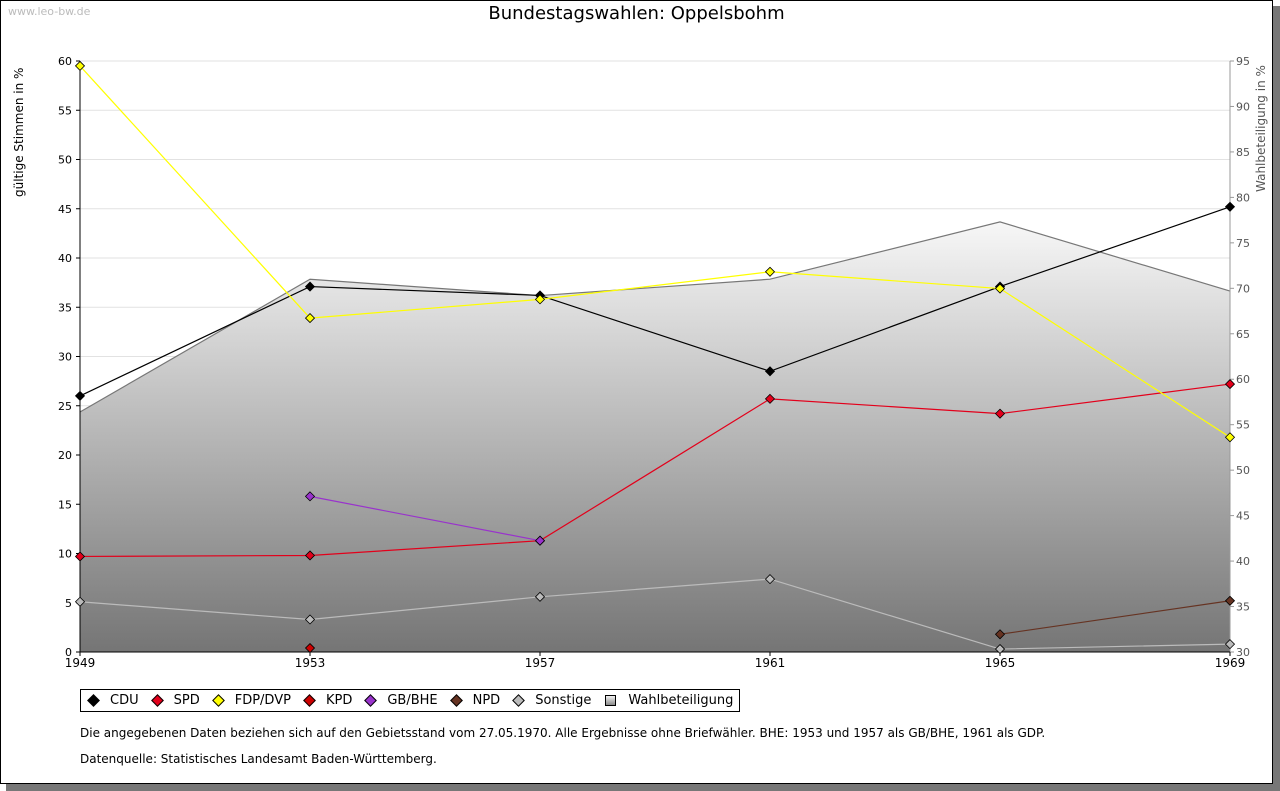 Image resolution: width=1280 pixels, height=791 pixels. What do you see at coordinates (540, 299) in the screenshot?
I see `point-fdp-dvp-1957` at bounding box center [540, 299].